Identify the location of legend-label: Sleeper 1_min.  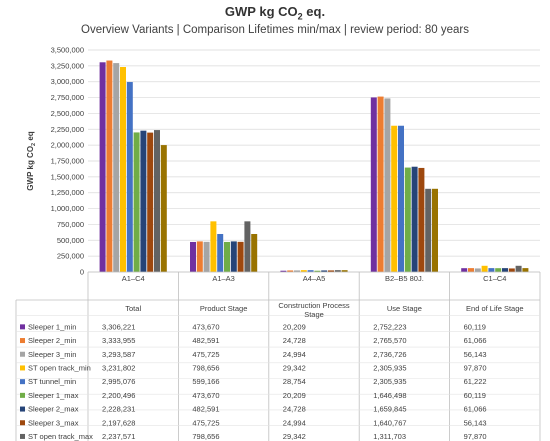
(52, 326).